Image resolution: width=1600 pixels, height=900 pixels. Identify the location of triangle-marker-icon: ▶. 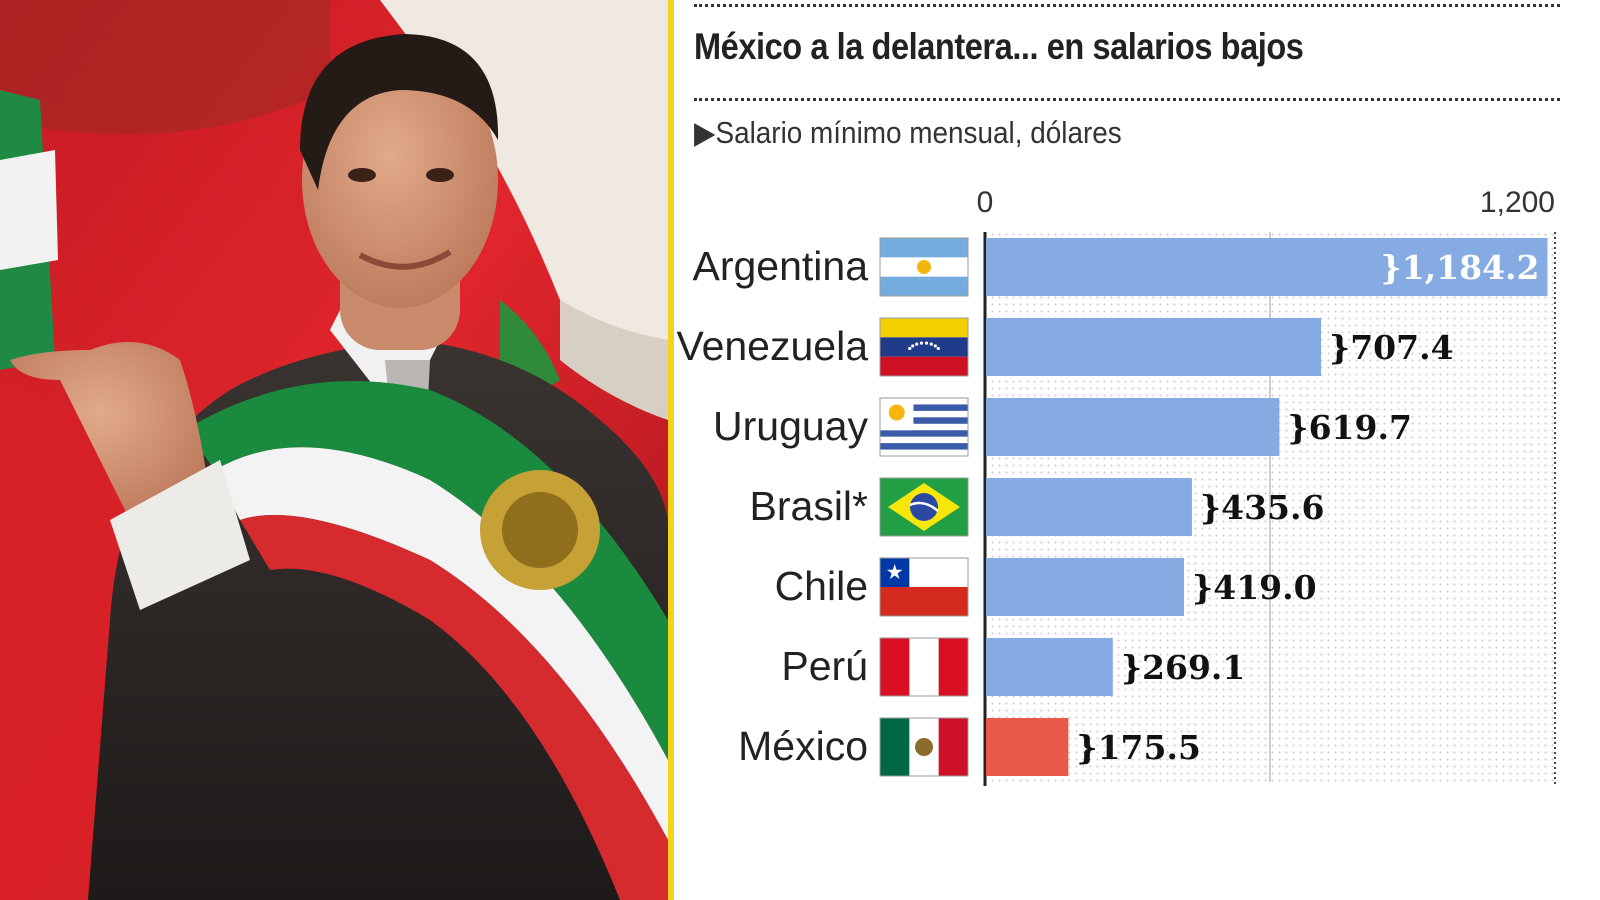
(705, 132).